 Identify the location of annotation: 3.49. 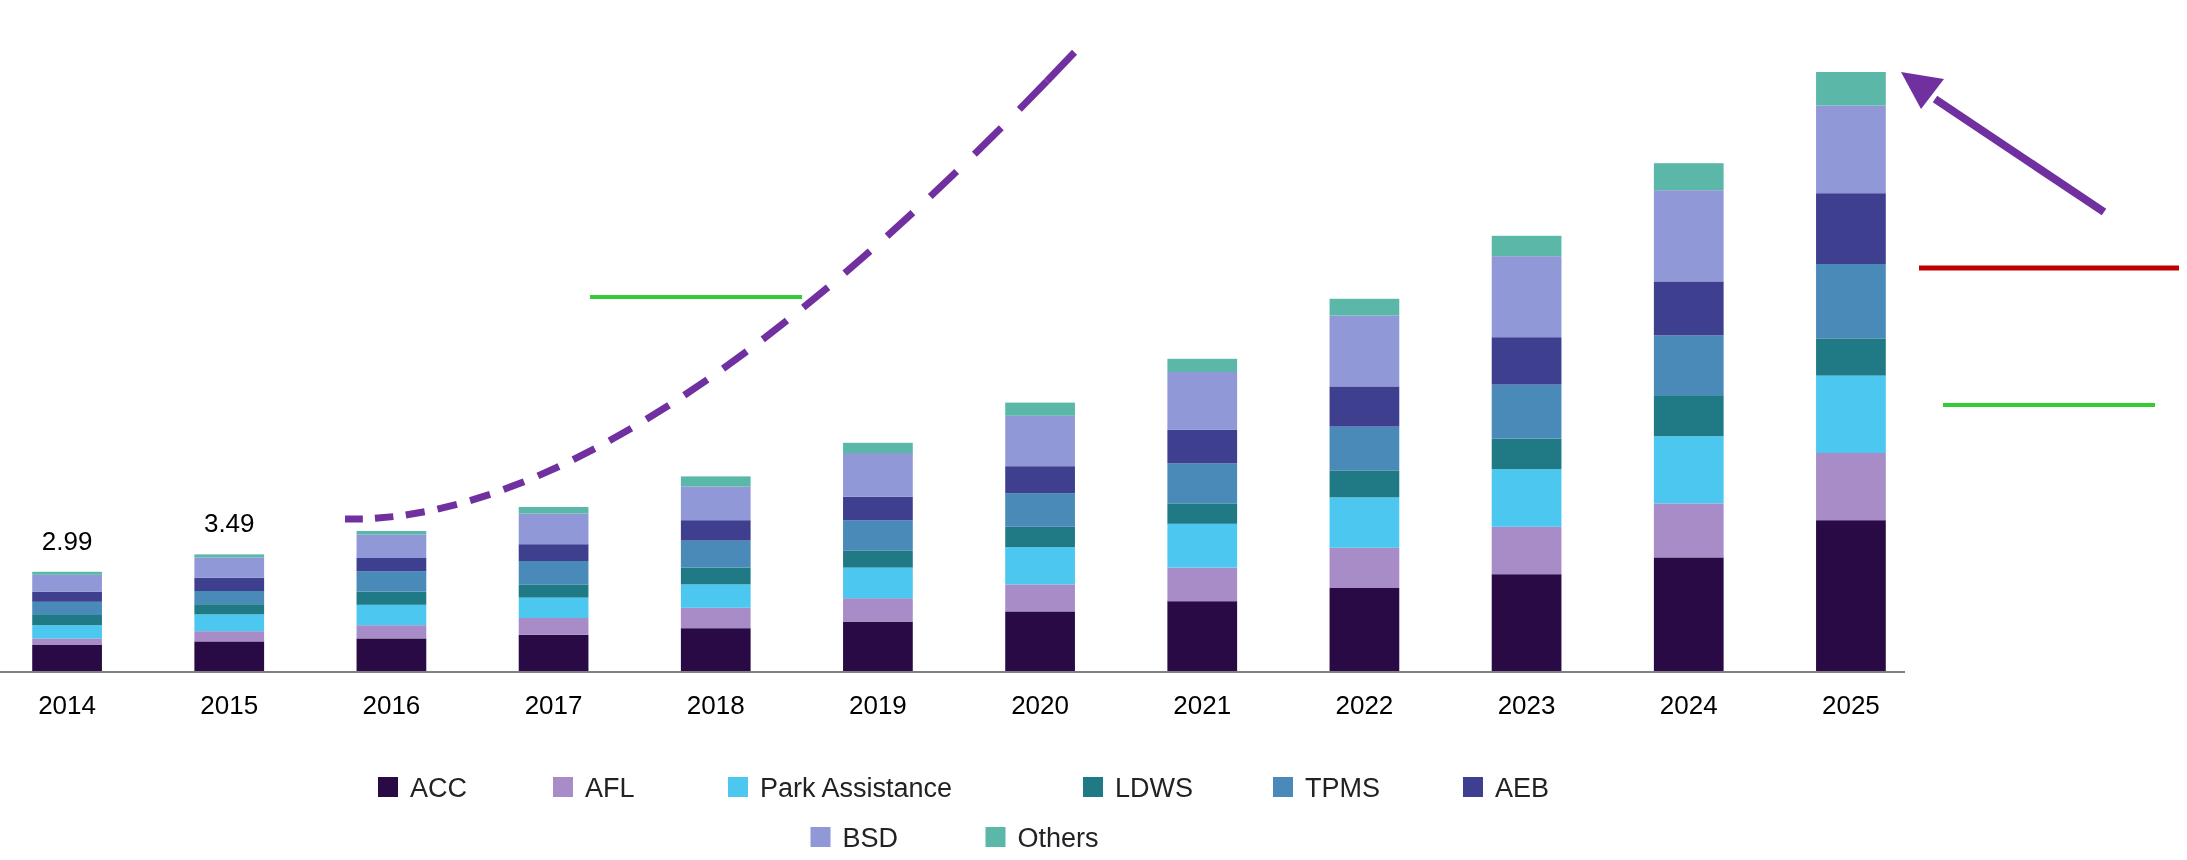
(229, 523).